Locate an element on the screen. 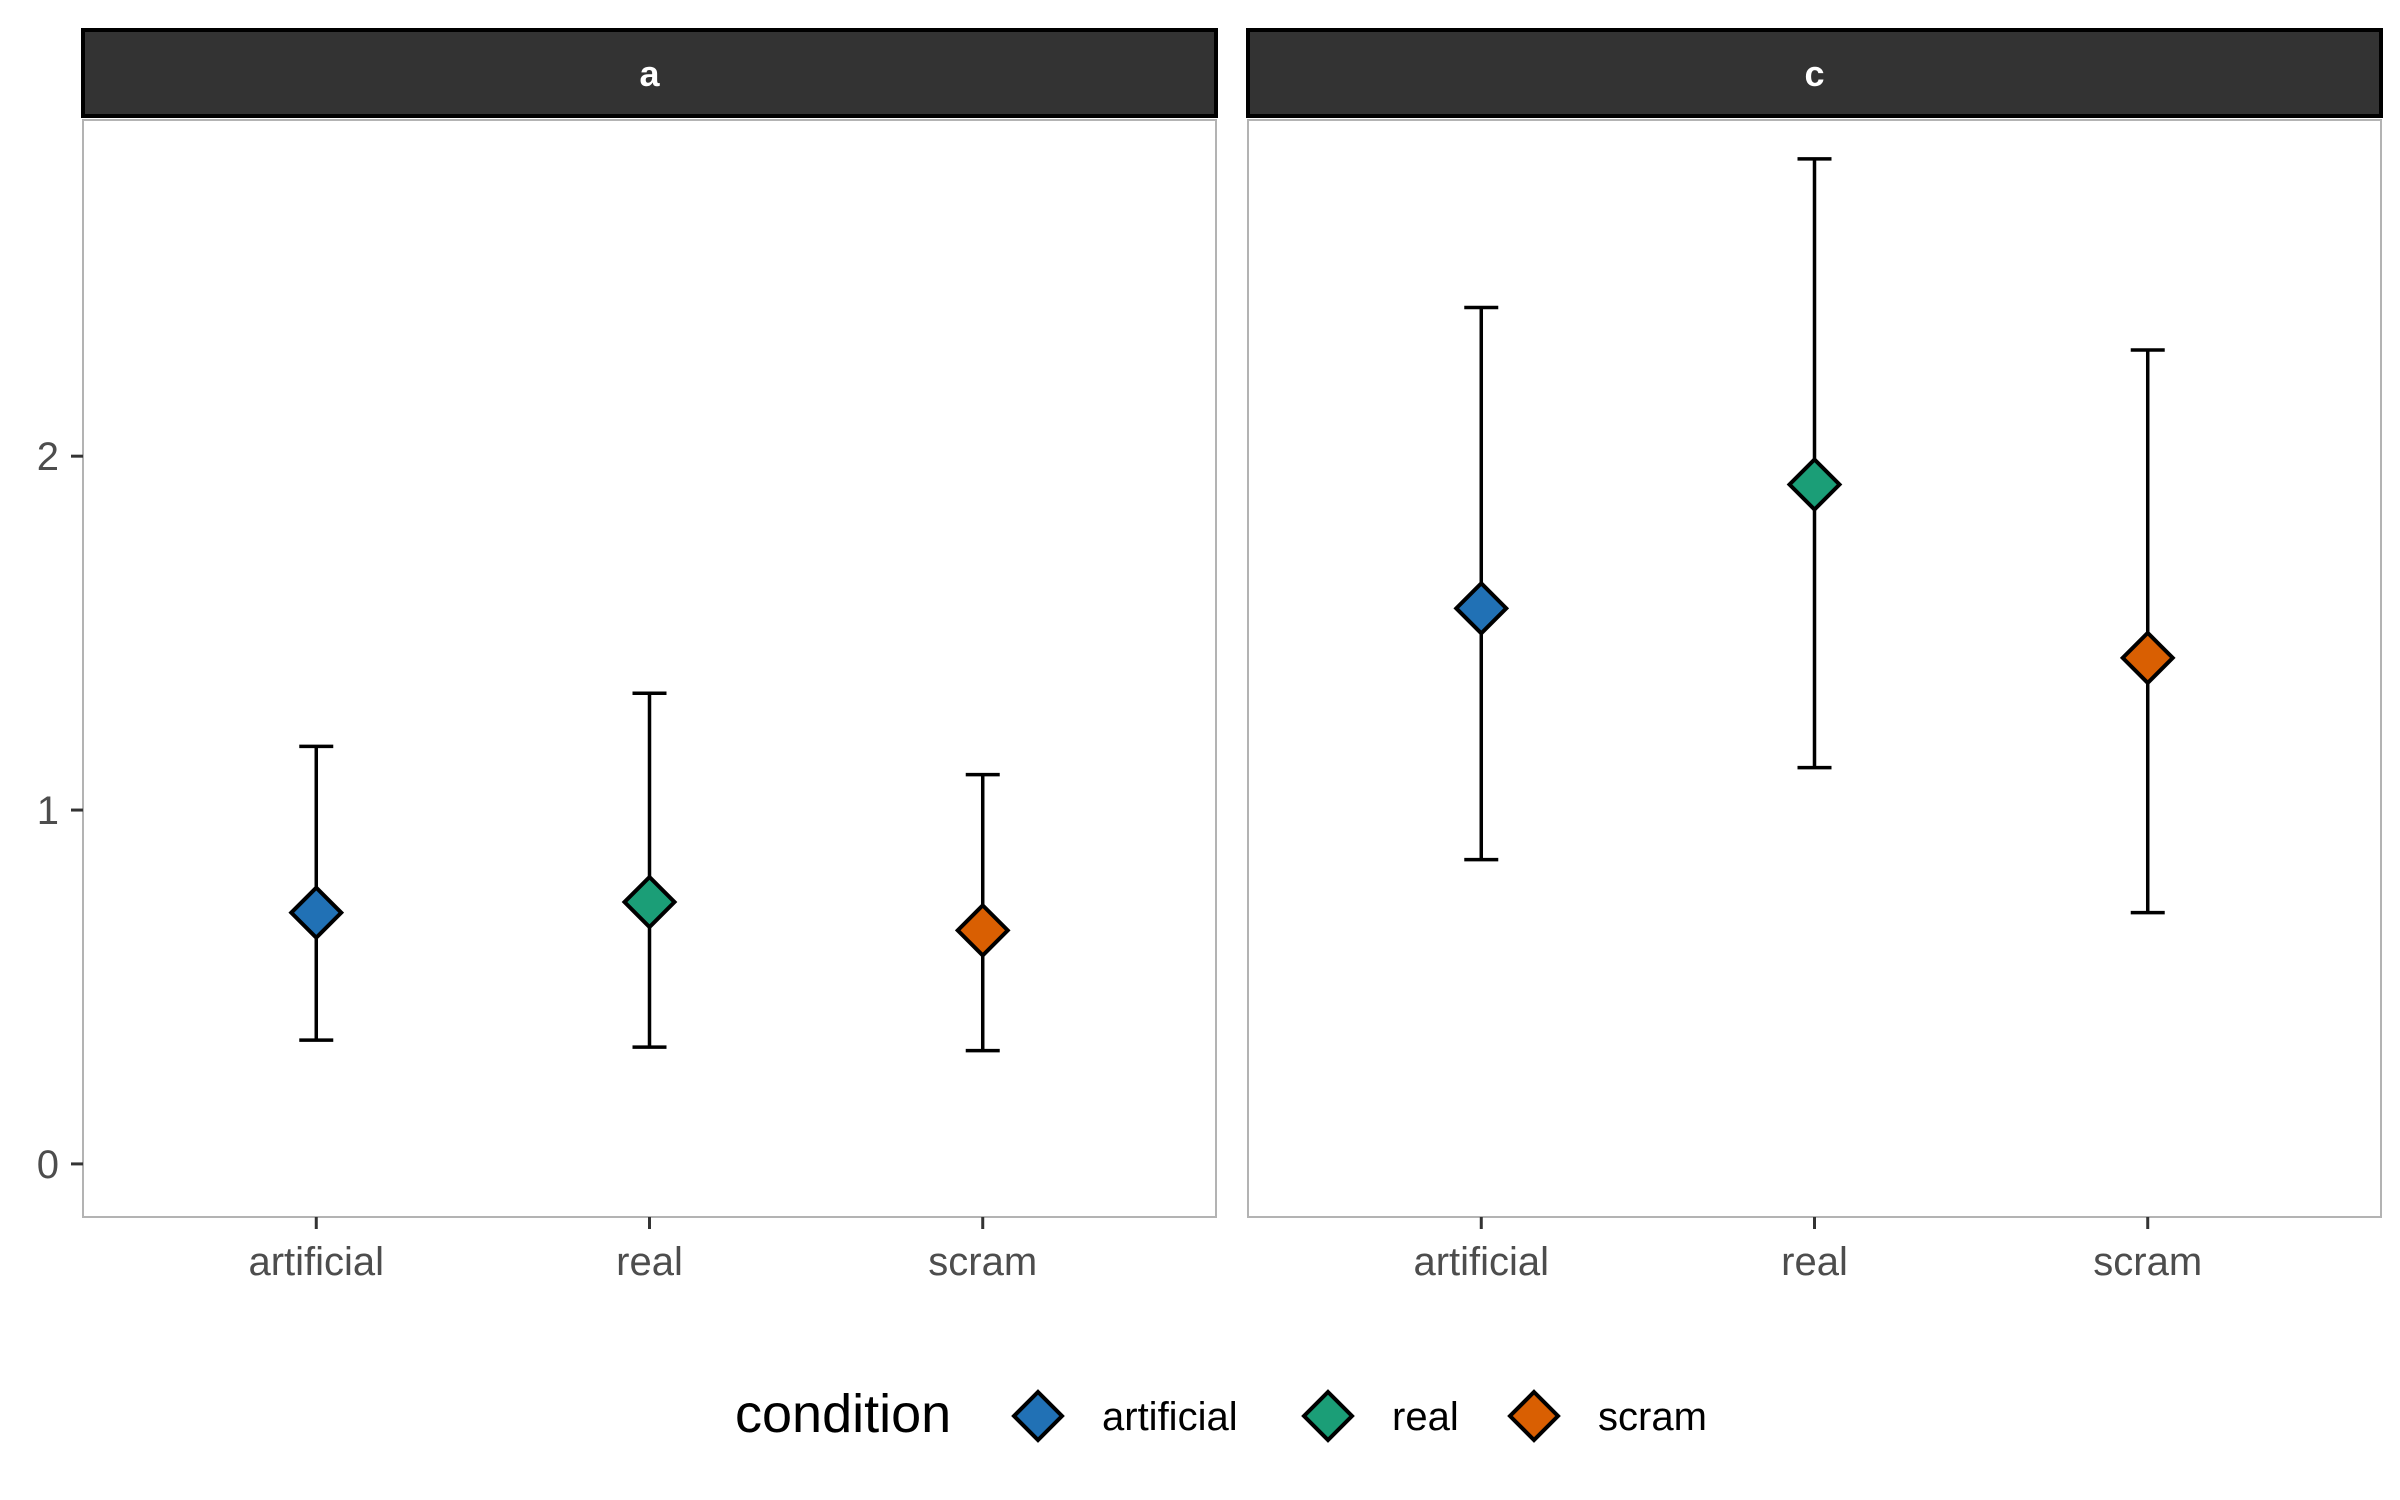  legend-key-artificial is located at coordinates (1038, 1416).